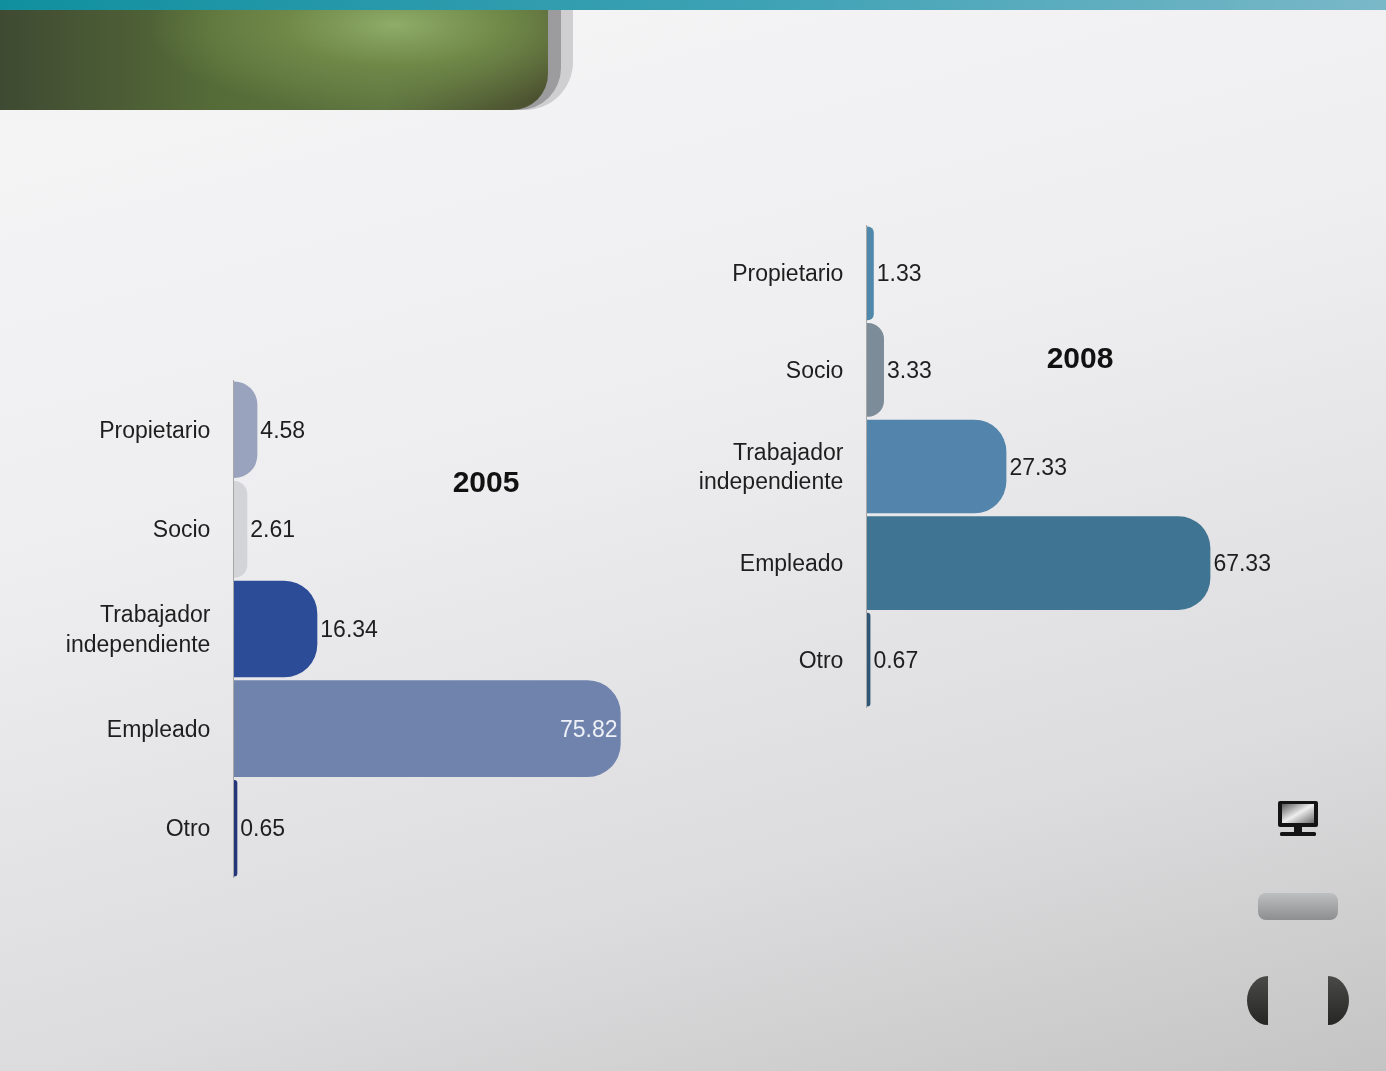  I want to click on text: 2008, so click(1080, 357).